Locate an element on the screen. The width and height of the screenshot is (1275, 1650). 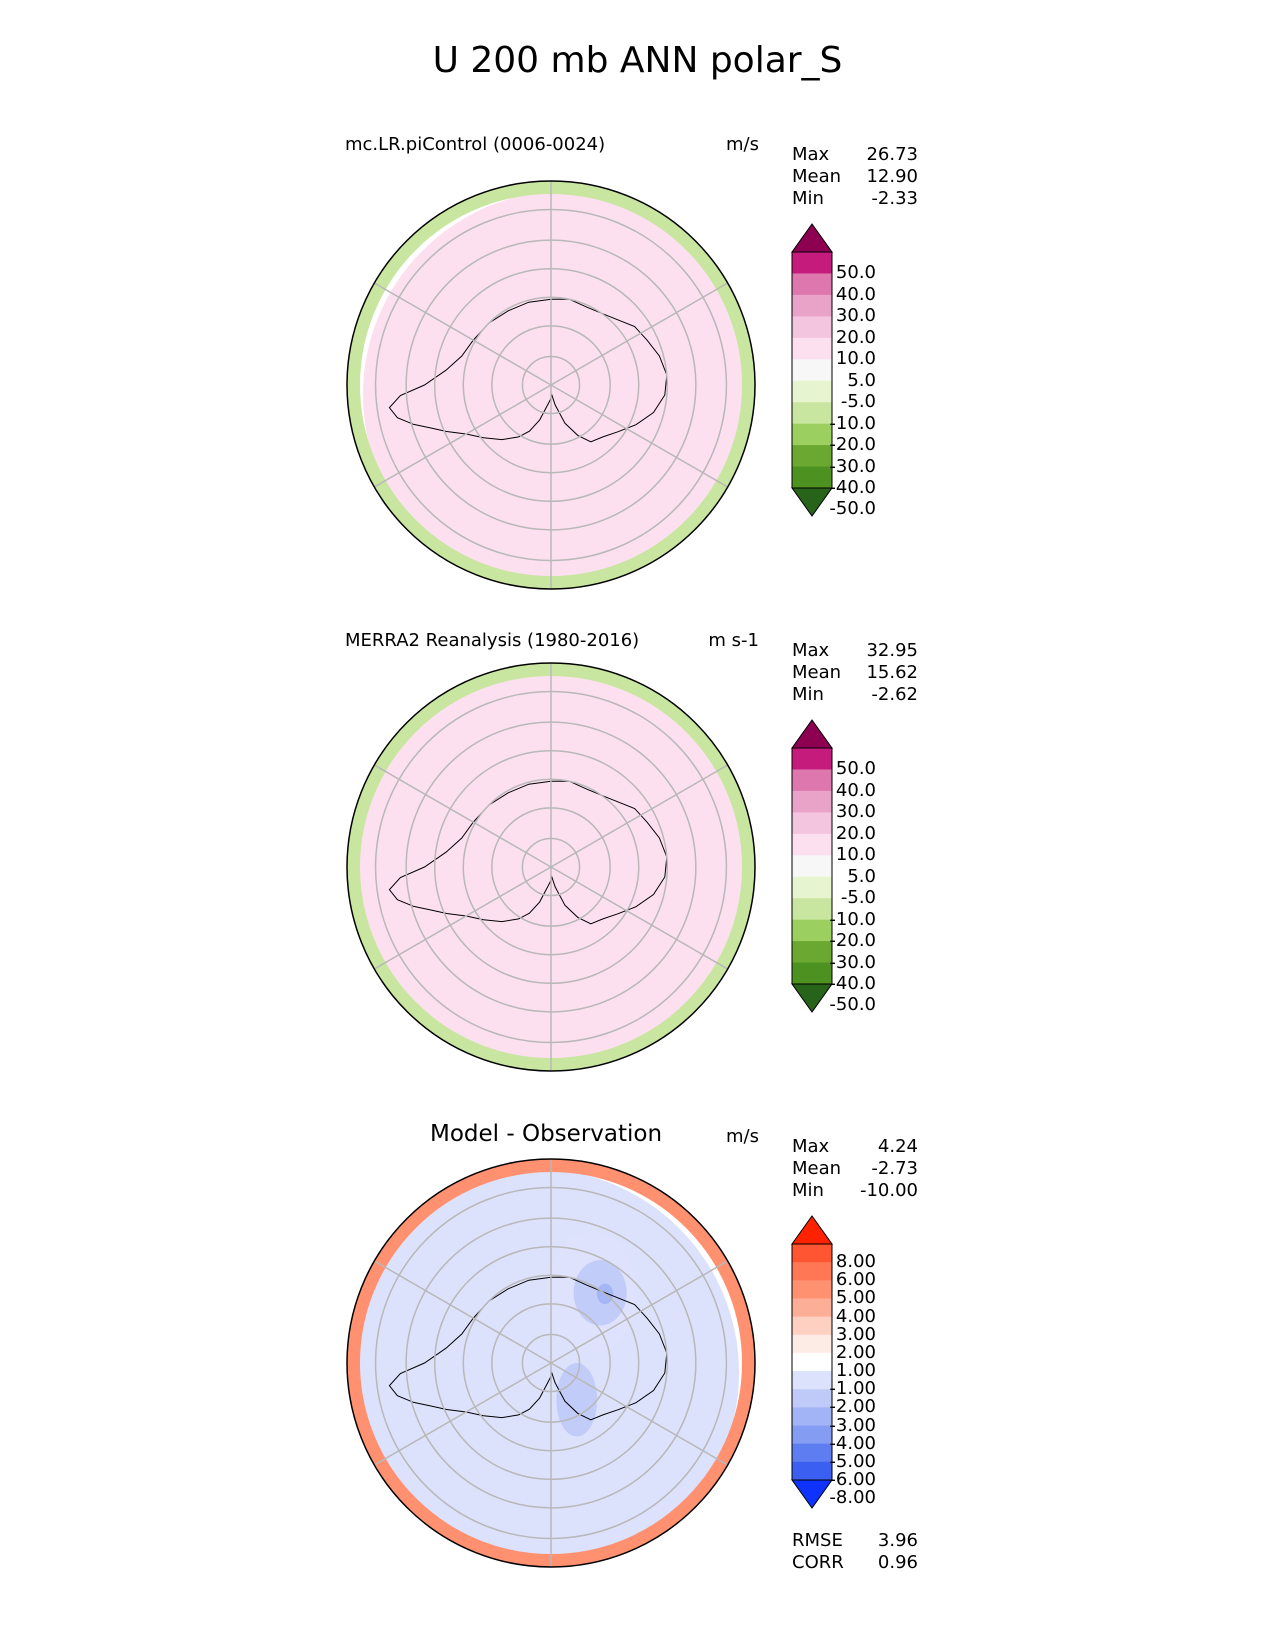
panel-1-colorbar is located at coordinates (812, 370).